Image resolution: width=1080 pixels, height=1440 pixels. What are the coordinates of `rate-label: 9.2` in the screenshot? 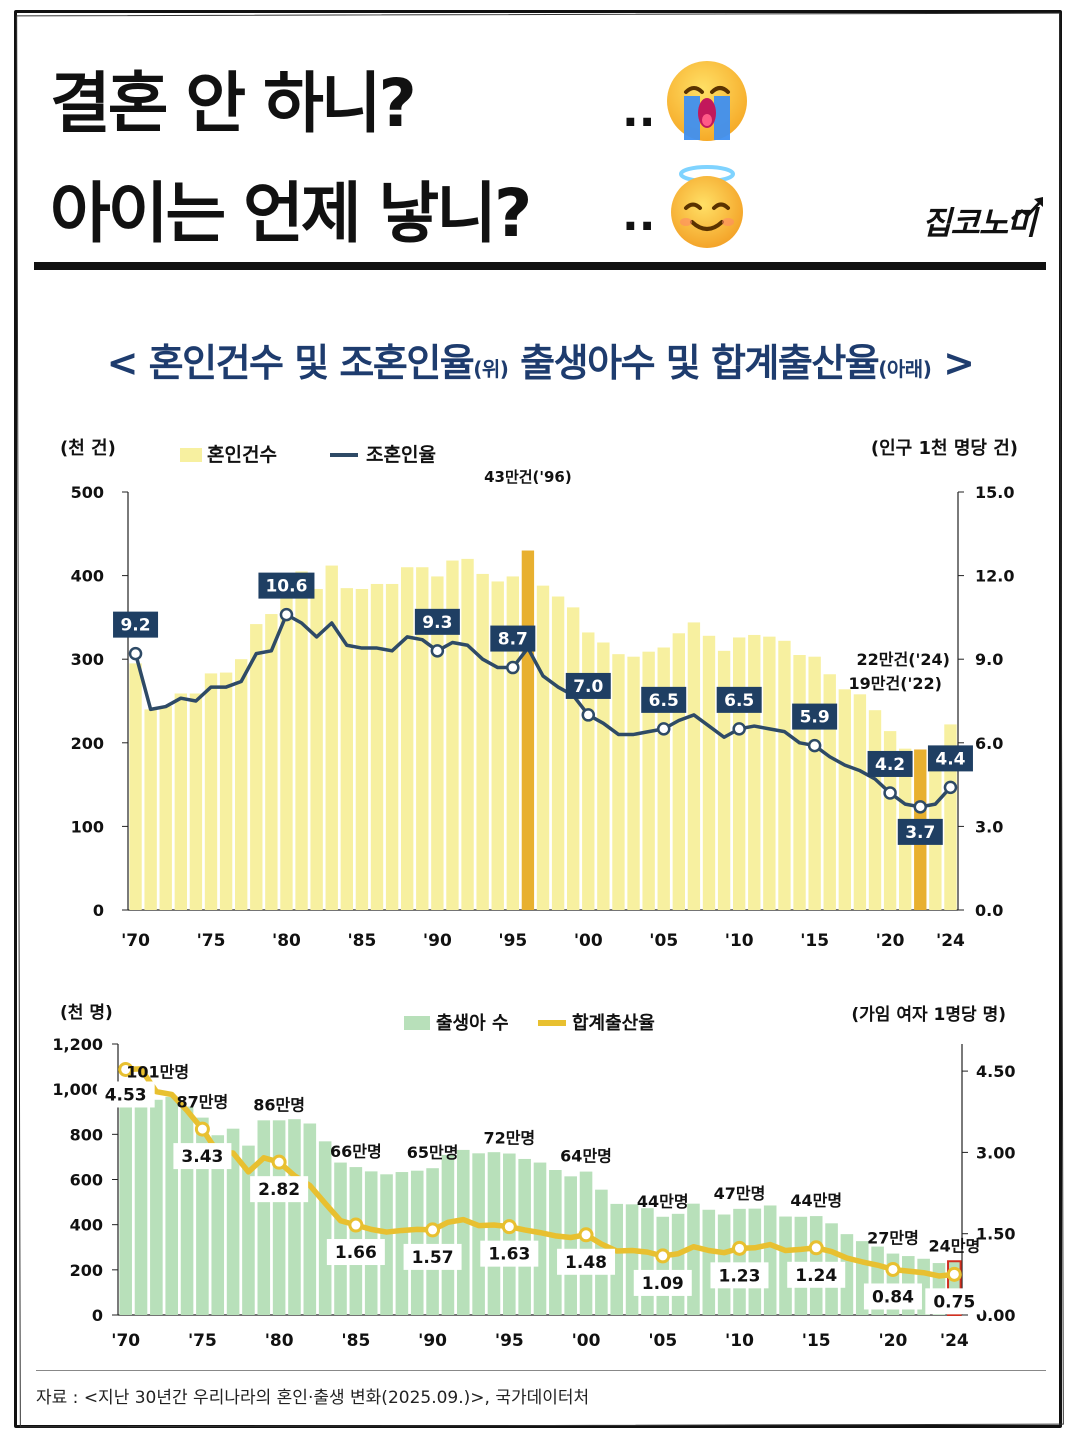 It's located at (135, 626).